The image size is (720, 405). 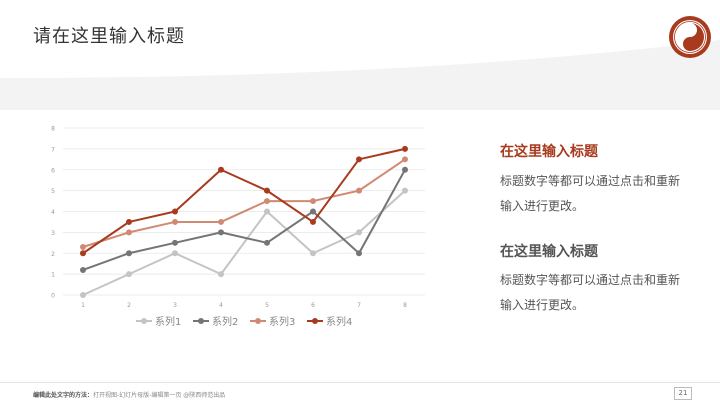 What do you see at coordinates (53, 191) in the screenshot?
I see `y-tick-label: 5` at bounding box center [53, 191].